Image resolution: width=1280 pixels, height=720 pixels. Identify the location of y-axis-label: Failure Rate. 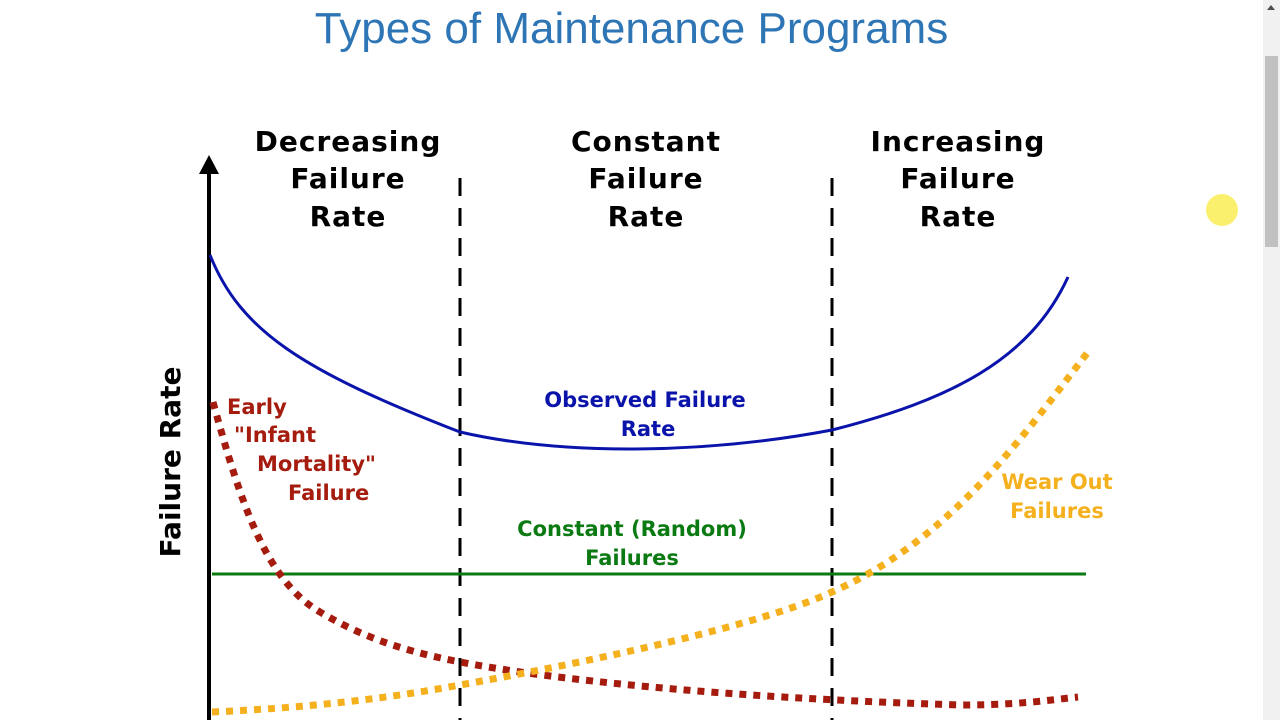
(170, 462).